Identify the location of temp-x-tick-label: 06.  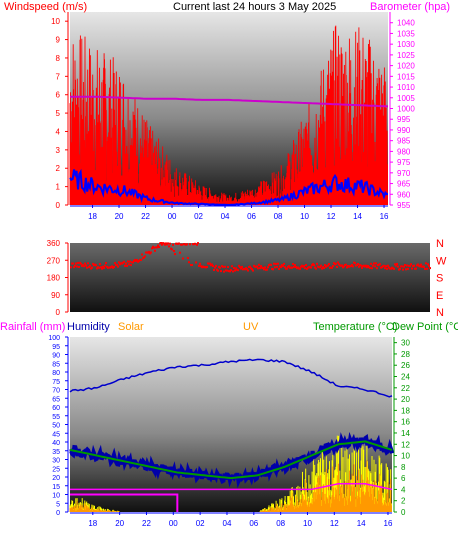
(253, 523).